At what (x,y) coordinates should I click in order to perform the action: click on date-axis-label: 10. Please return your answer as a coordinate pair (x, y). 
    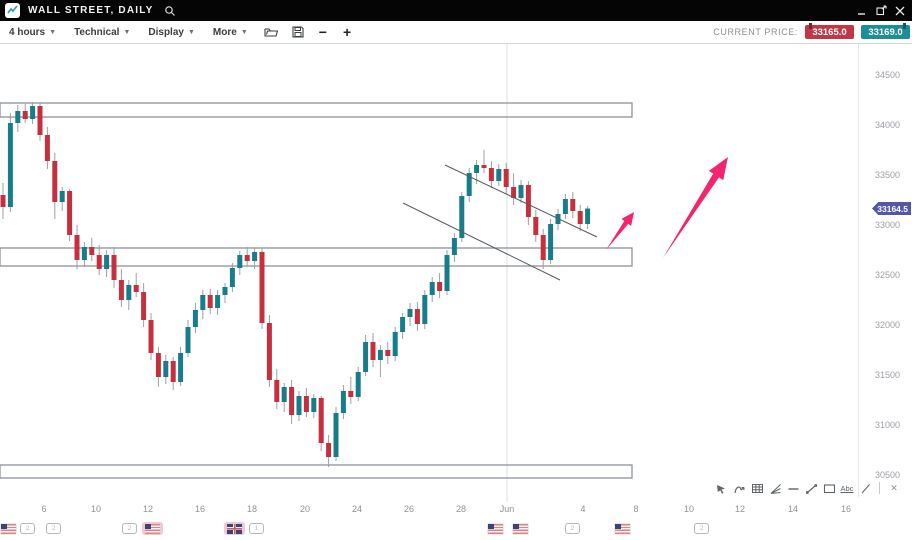
    Looking at the image, I should click on (688, 509).